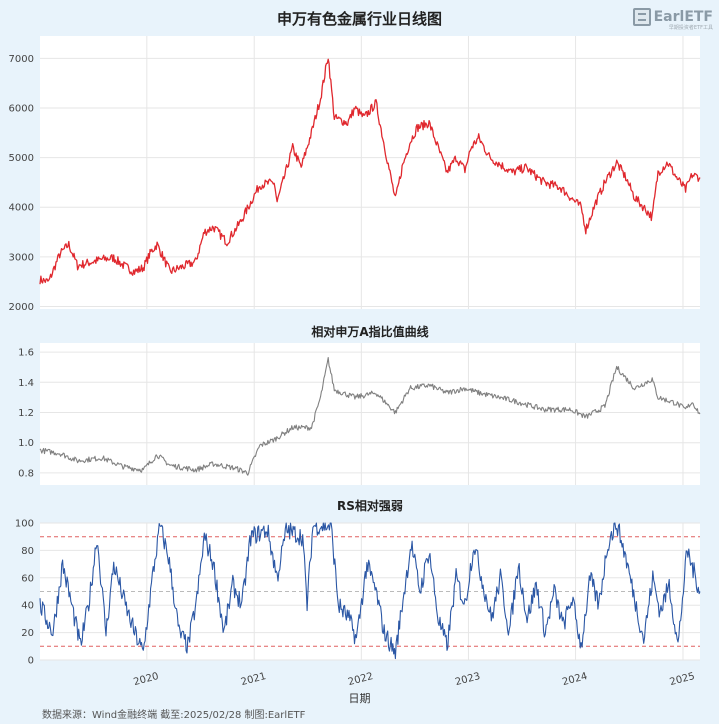 This screenshot has height=724, width=719. I want to click on y-tick-label: 0.8, so click(26, 473).